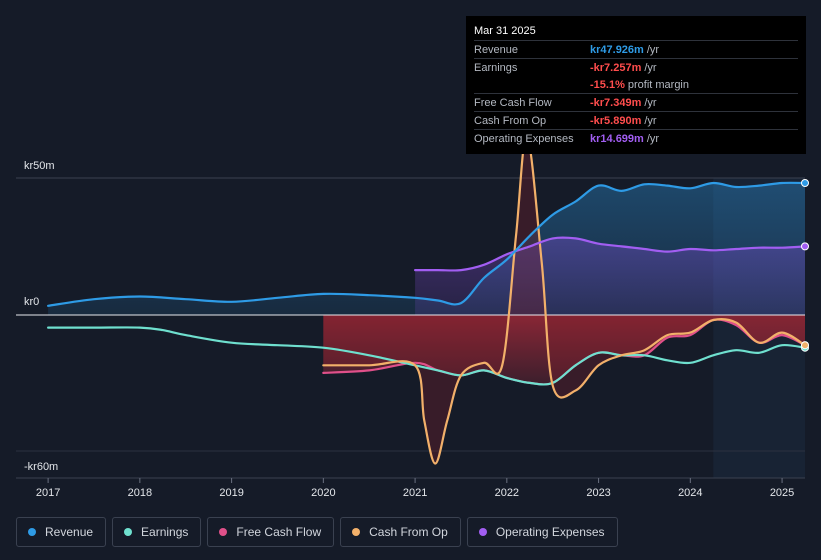 The image size is (821, 560). What do you see at coordinates (408, 532) in the screenshot?
I see `legend-label: Cash From Op` at bounding box center [408, 532].